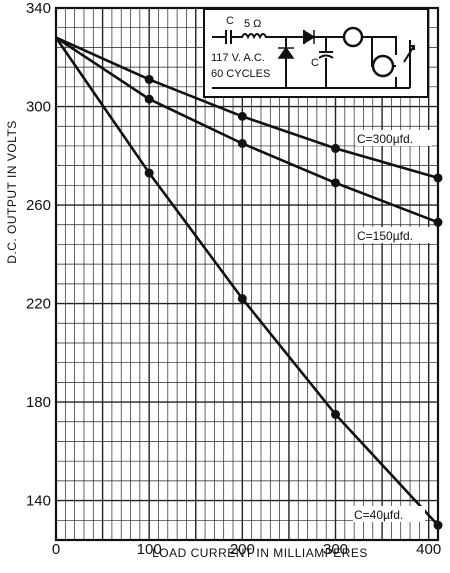  I want to click on x-tick-label: 400, so click(428, 549).